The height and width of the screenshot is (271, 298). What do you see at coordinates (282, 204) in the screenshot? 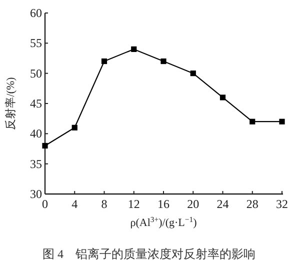
I see `xtick: 32` at bounding box center [282, 204].